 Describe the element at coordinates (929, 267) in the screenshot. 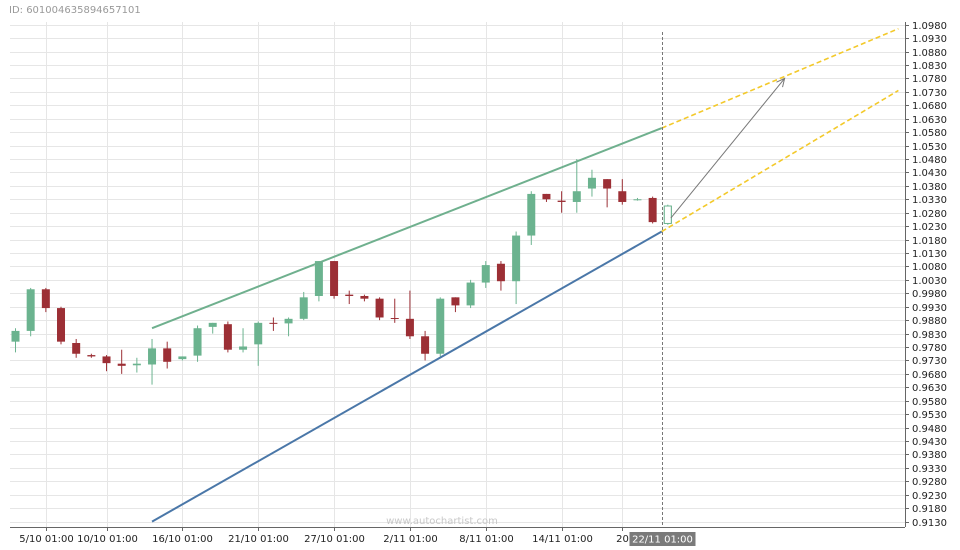

I see `y-tick-label: 1.0080` at that location.